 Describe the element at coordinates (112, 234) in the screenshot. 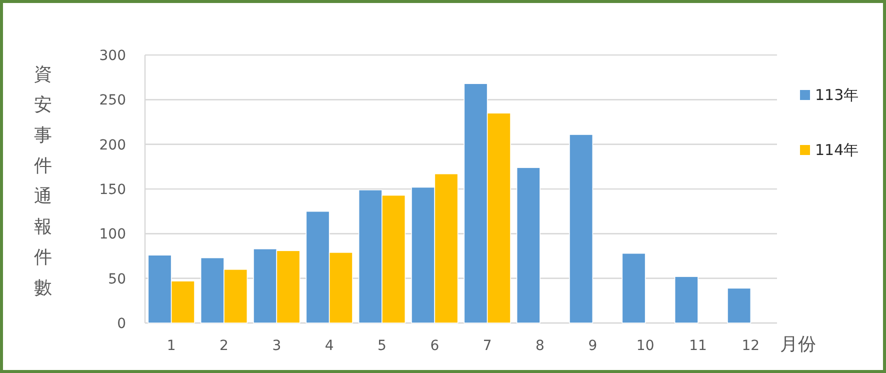

I see `y-tick-label: 100` at that location.